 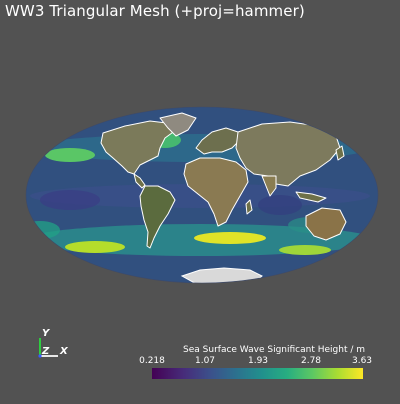 What do you see at coordinates (280, 205) in the screenshot?
I see `wave-low-indian` at bounding box center [280, 205].